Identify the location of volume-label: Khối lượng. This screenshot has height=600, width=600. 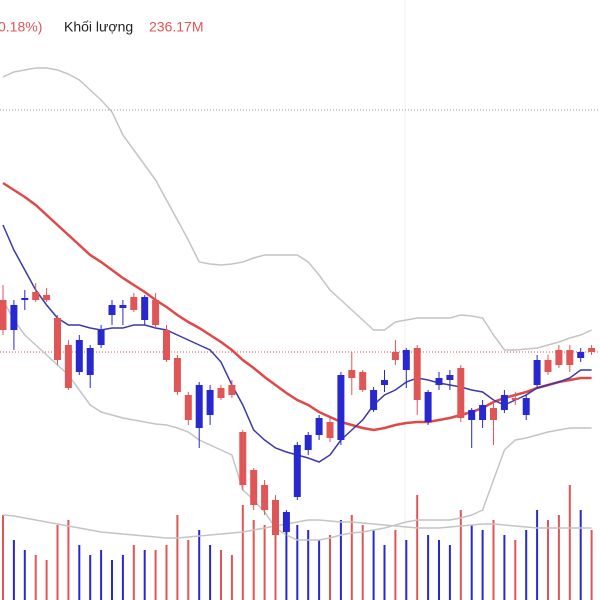
(98, 27).